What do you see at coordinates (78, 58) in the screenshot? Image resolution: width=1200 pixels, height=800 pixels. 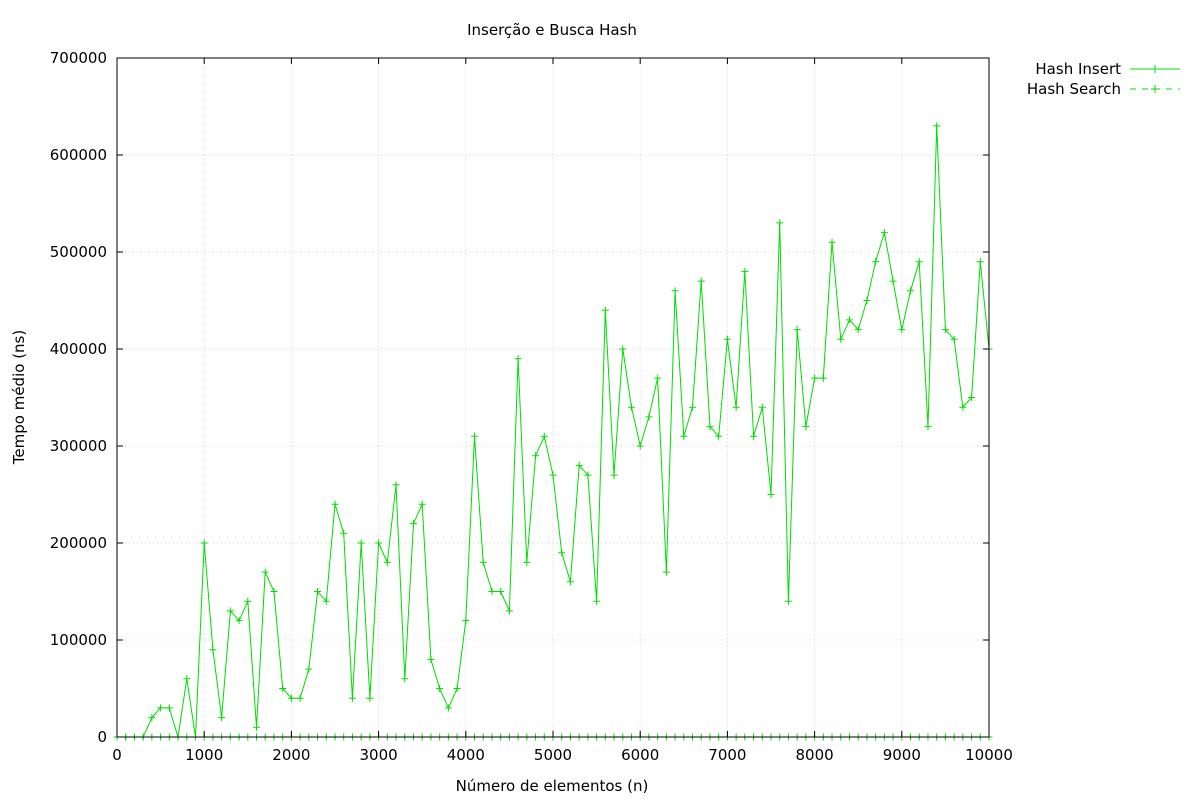 I see `y-tick-label: 700000` at bounding box center [78, 58].